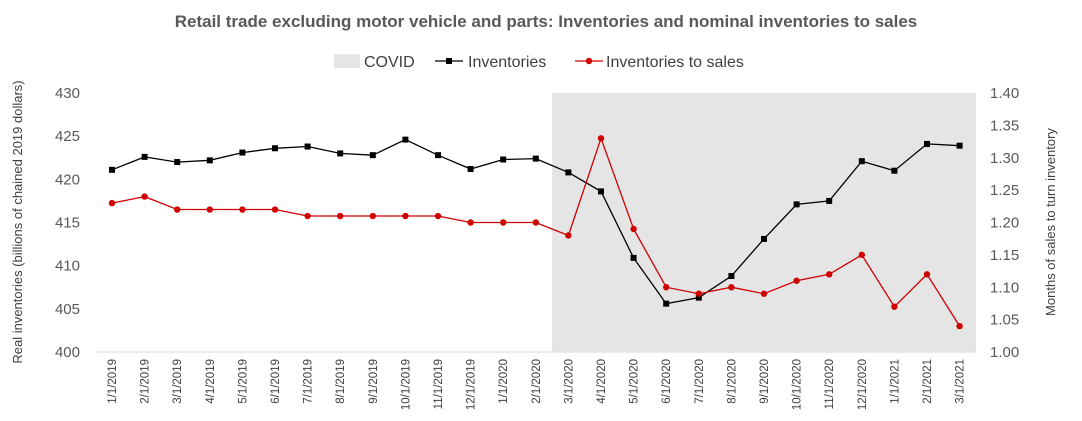  What do you see at coordinates (589, 61) in the screenshot?
I see `legend-swatch-inventories-to-sales-marker` at bounding box center [589, 61].